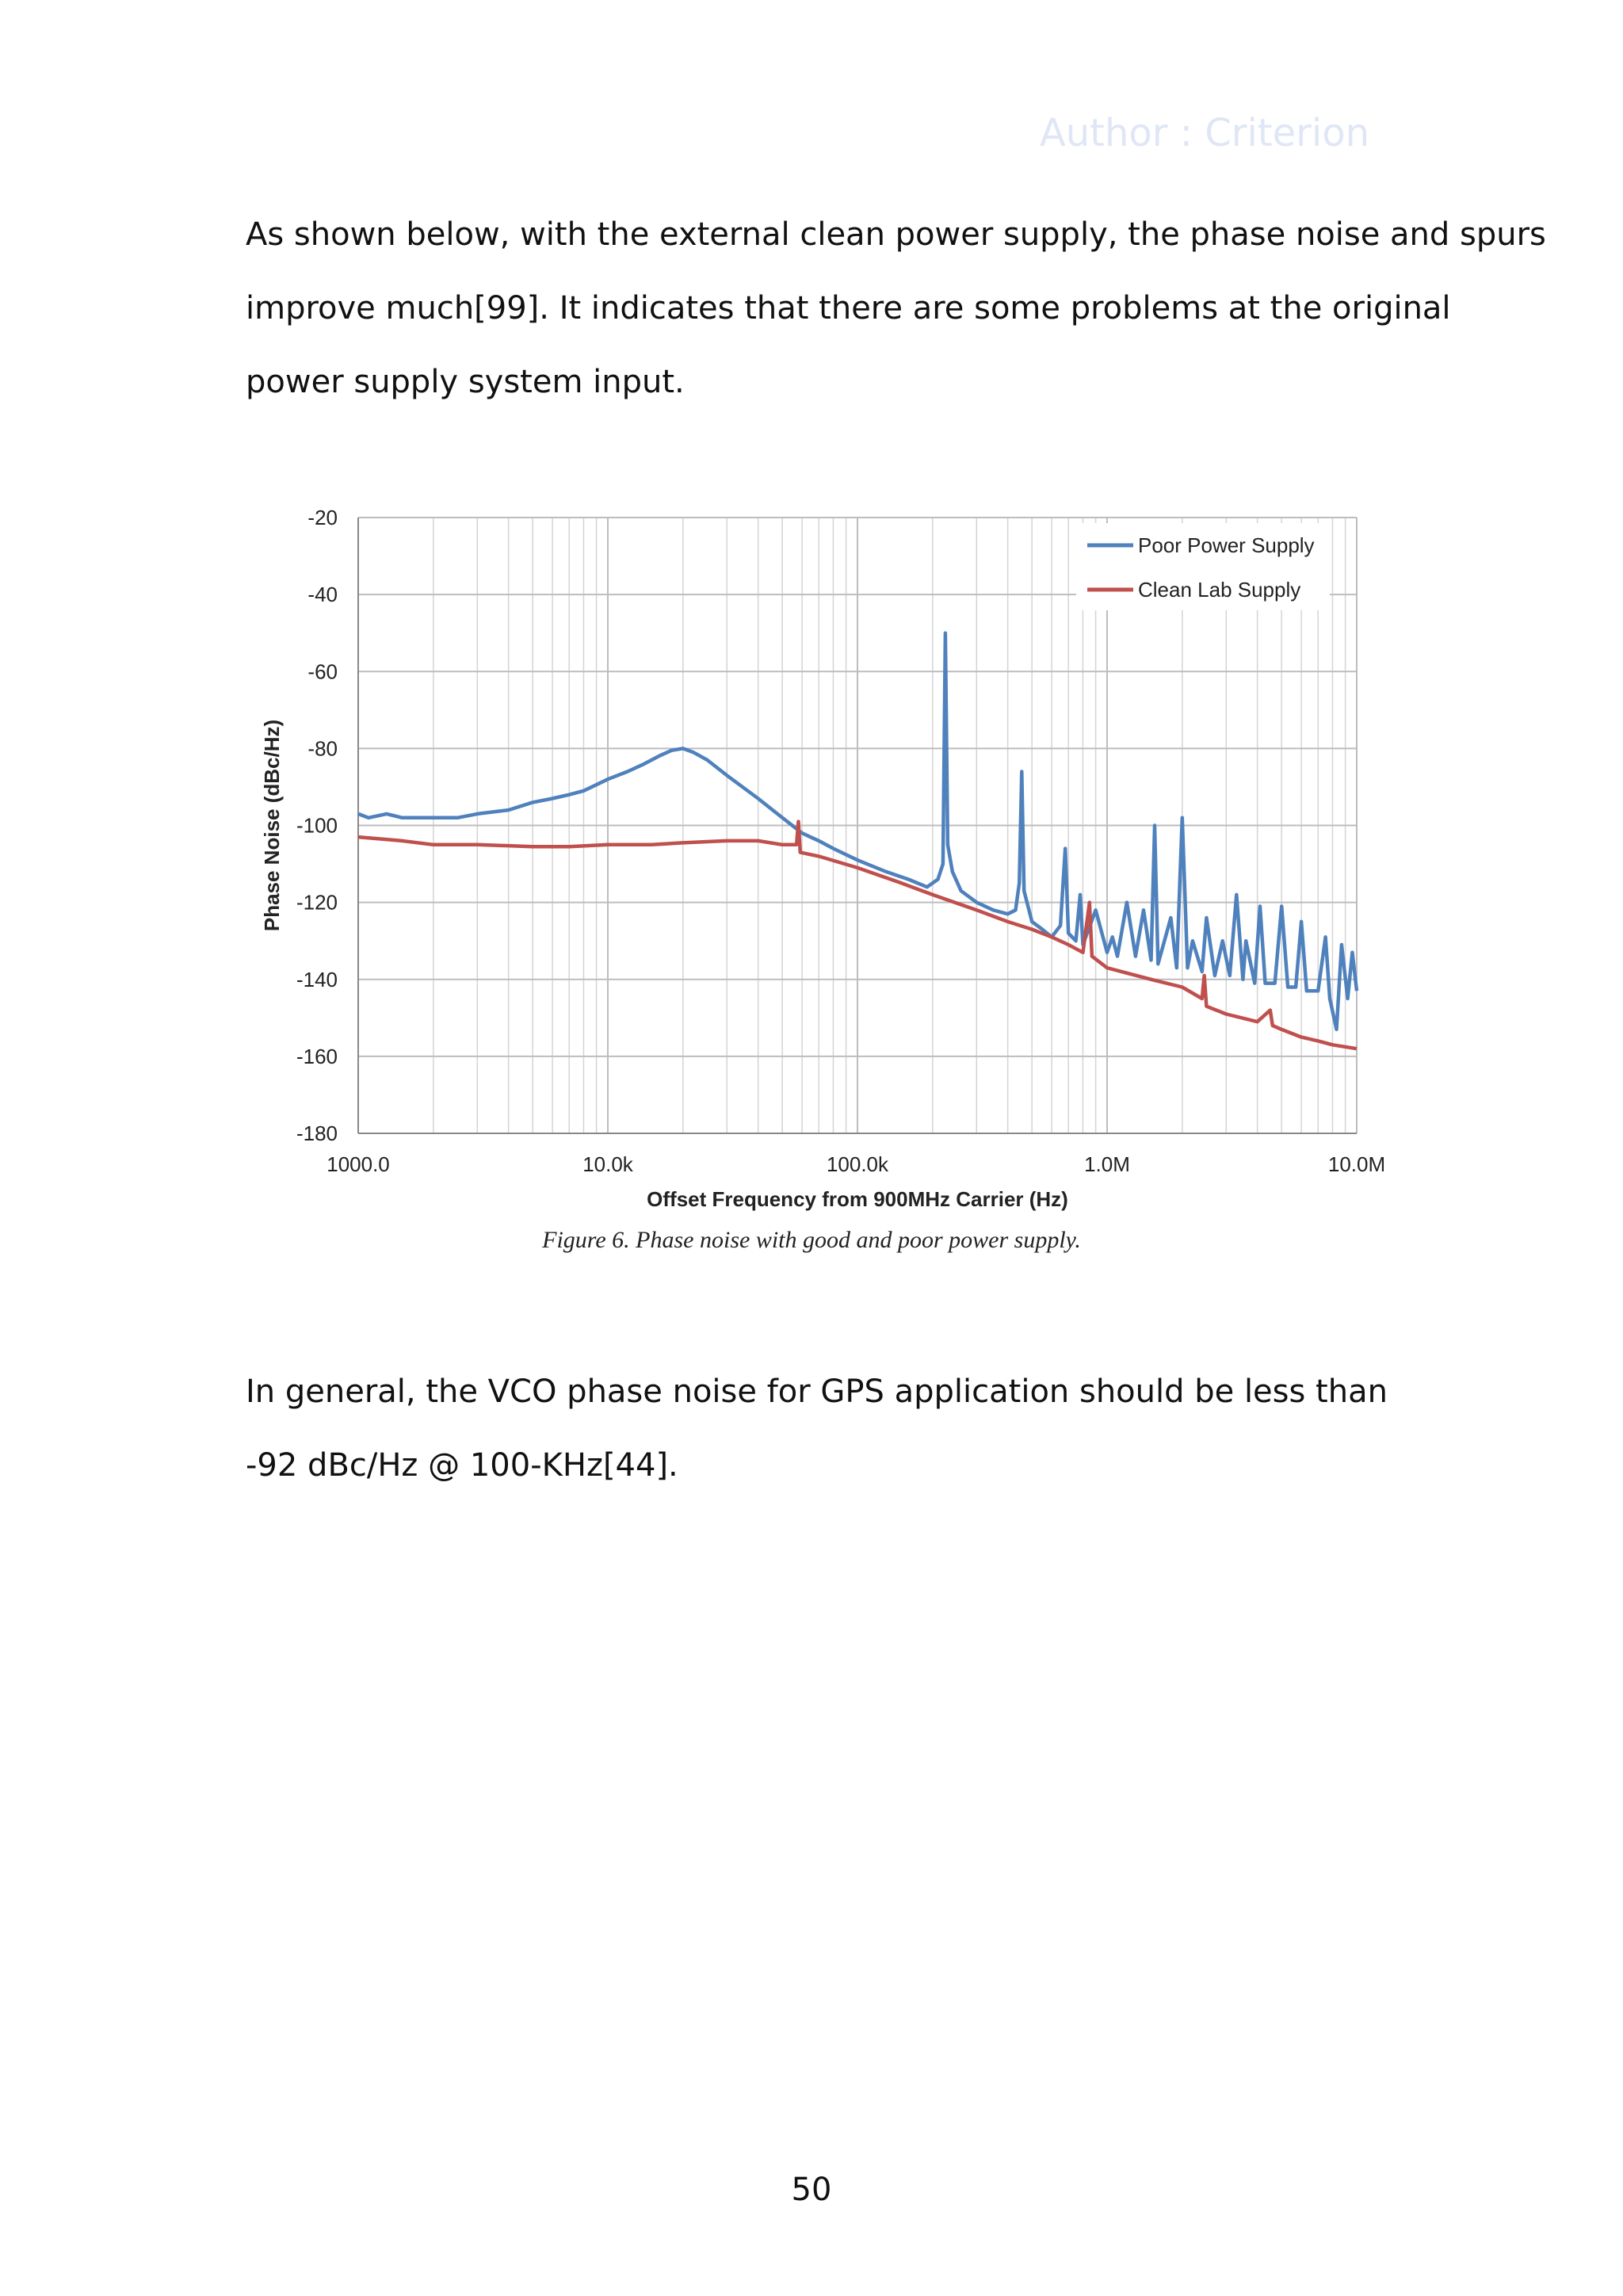  What do you see at coordinates (322, 671) in the screenshot?
I see `y-tick-label: -60` at bounding box center [322, 671].